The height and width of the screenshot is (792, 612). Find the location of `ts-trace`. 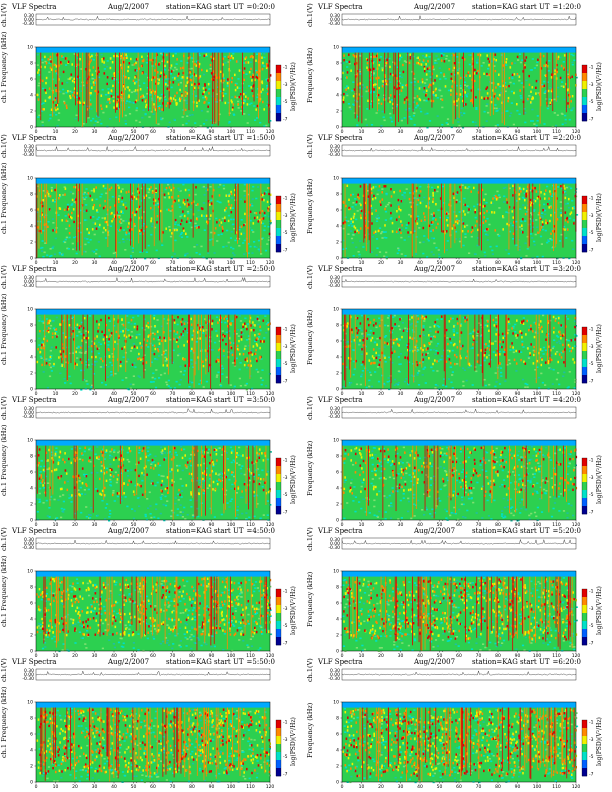

ts-trace is located at coordinates (459, 280).